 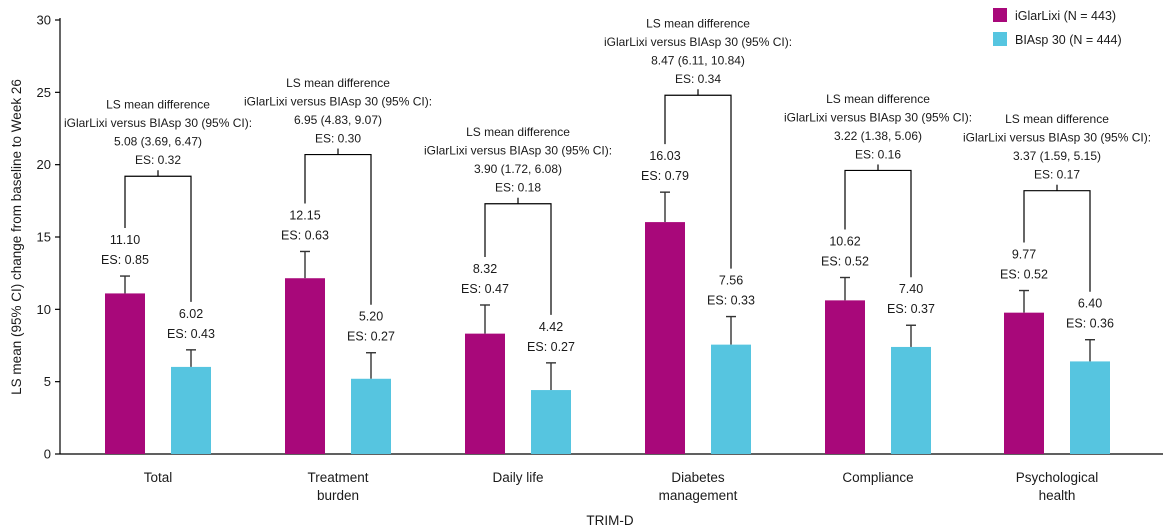 I want to click on x-category-label: Daily life, so click(x=517, y=477).